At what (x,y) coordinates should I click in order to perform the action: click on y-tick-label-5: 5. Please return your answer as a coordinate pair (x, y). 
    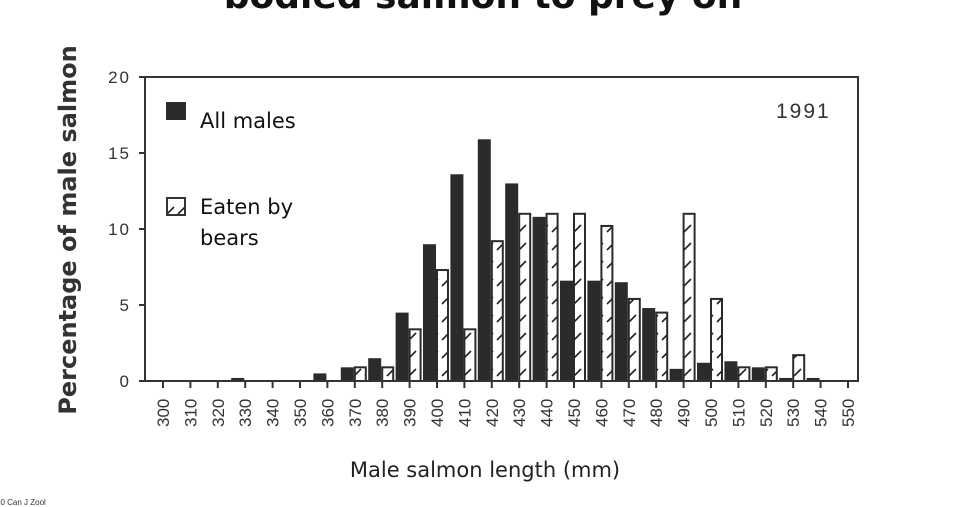
    Looking at the image, I should click on (125, 305).